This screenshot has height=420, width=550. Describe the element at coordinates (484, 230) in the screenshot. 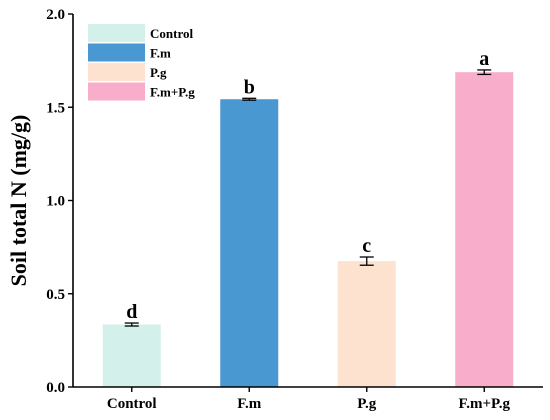

I see `bar-f-m-p-g` at that location.